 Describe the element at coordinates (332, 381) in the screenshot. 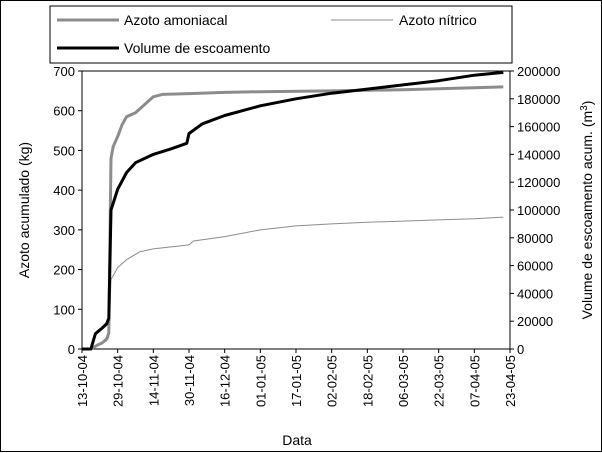

I see `x-tick-label: 02-02-05` at that location.